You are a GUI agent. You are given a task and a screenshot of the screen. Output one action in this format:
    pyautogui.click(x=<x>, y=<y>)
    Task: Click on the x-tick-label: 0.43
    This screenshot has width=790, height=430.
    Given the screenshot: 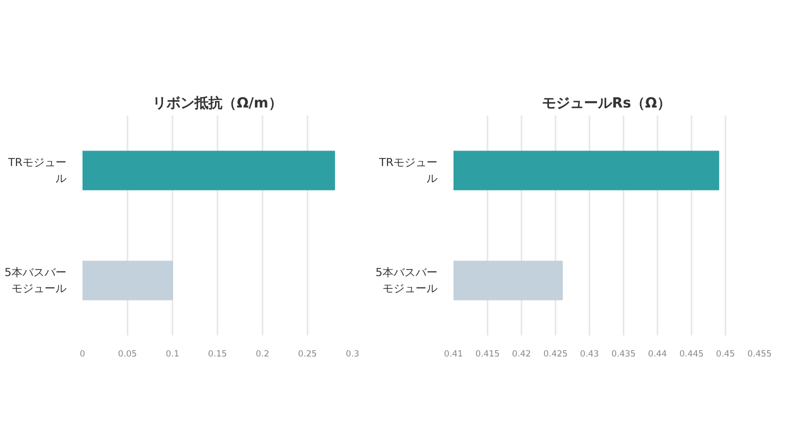 What is the action you would take?
    pyautogui.click(x=589, y=355)
    